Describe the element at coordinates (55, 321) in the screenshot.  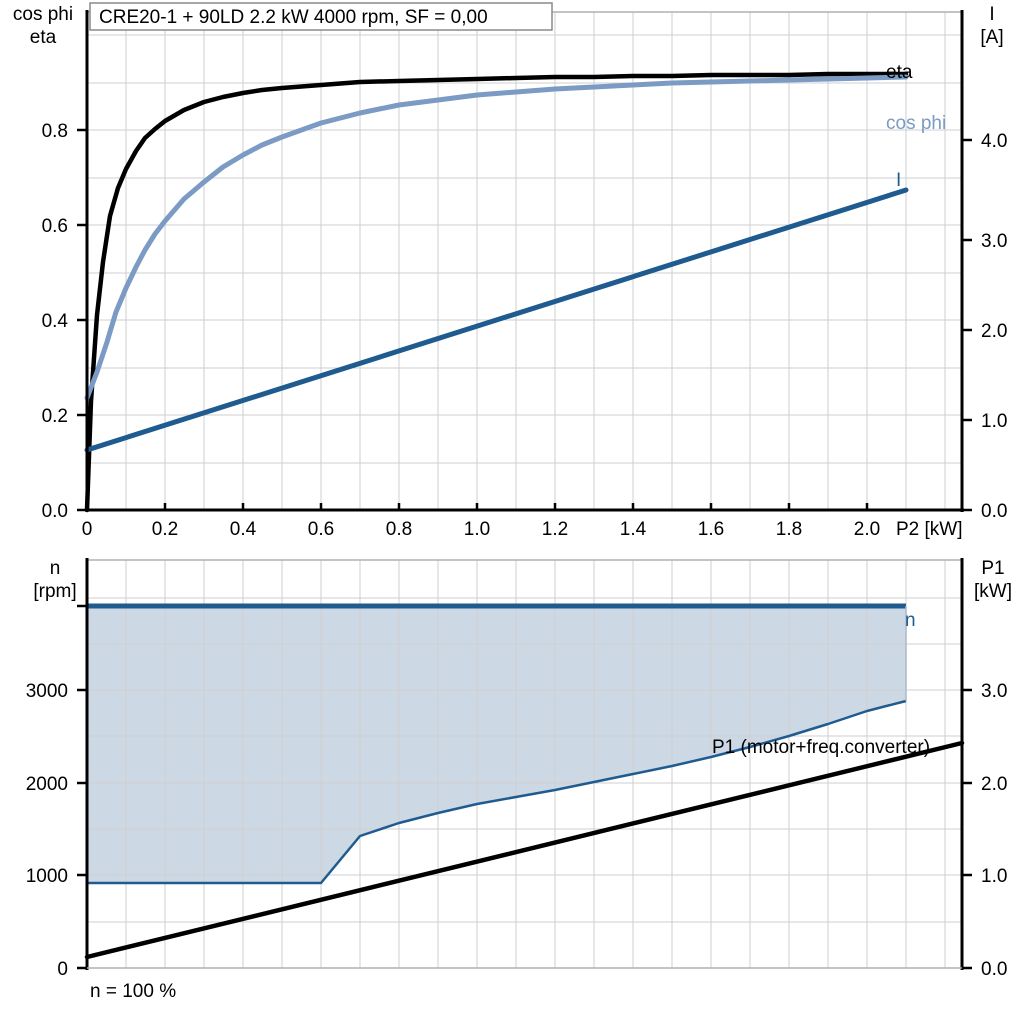
I see `top-left-tick-2: 0.4` at that location.